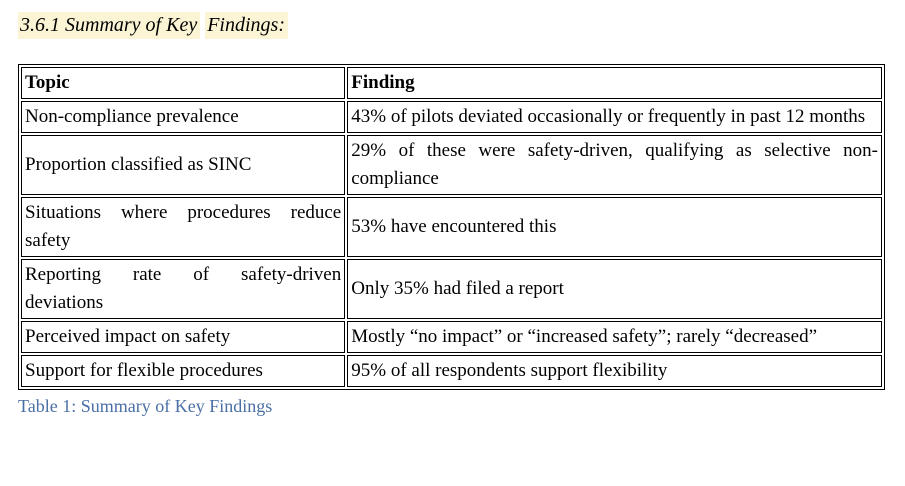 The image size is (905, 486). I want to click on finding-cell: Only 35% had filed a report, so click(614, 289).